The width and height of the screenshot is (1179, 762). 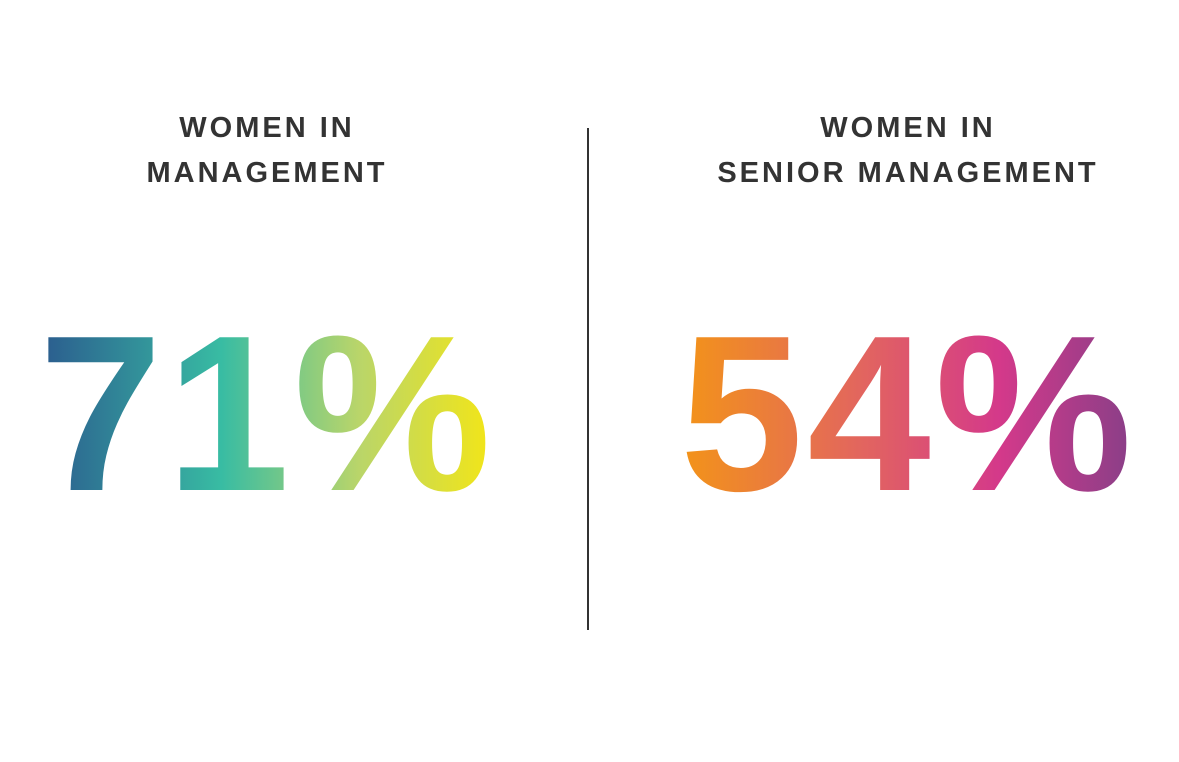 What do you see at coordinates (908, 414) in the screenshot?
I see `stat-value: 54%` at bounding box center [908, 414].